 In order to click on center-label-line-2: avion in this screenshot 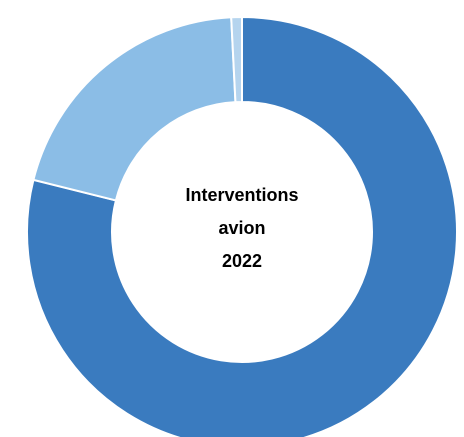, I will do `click(241, 228)`.